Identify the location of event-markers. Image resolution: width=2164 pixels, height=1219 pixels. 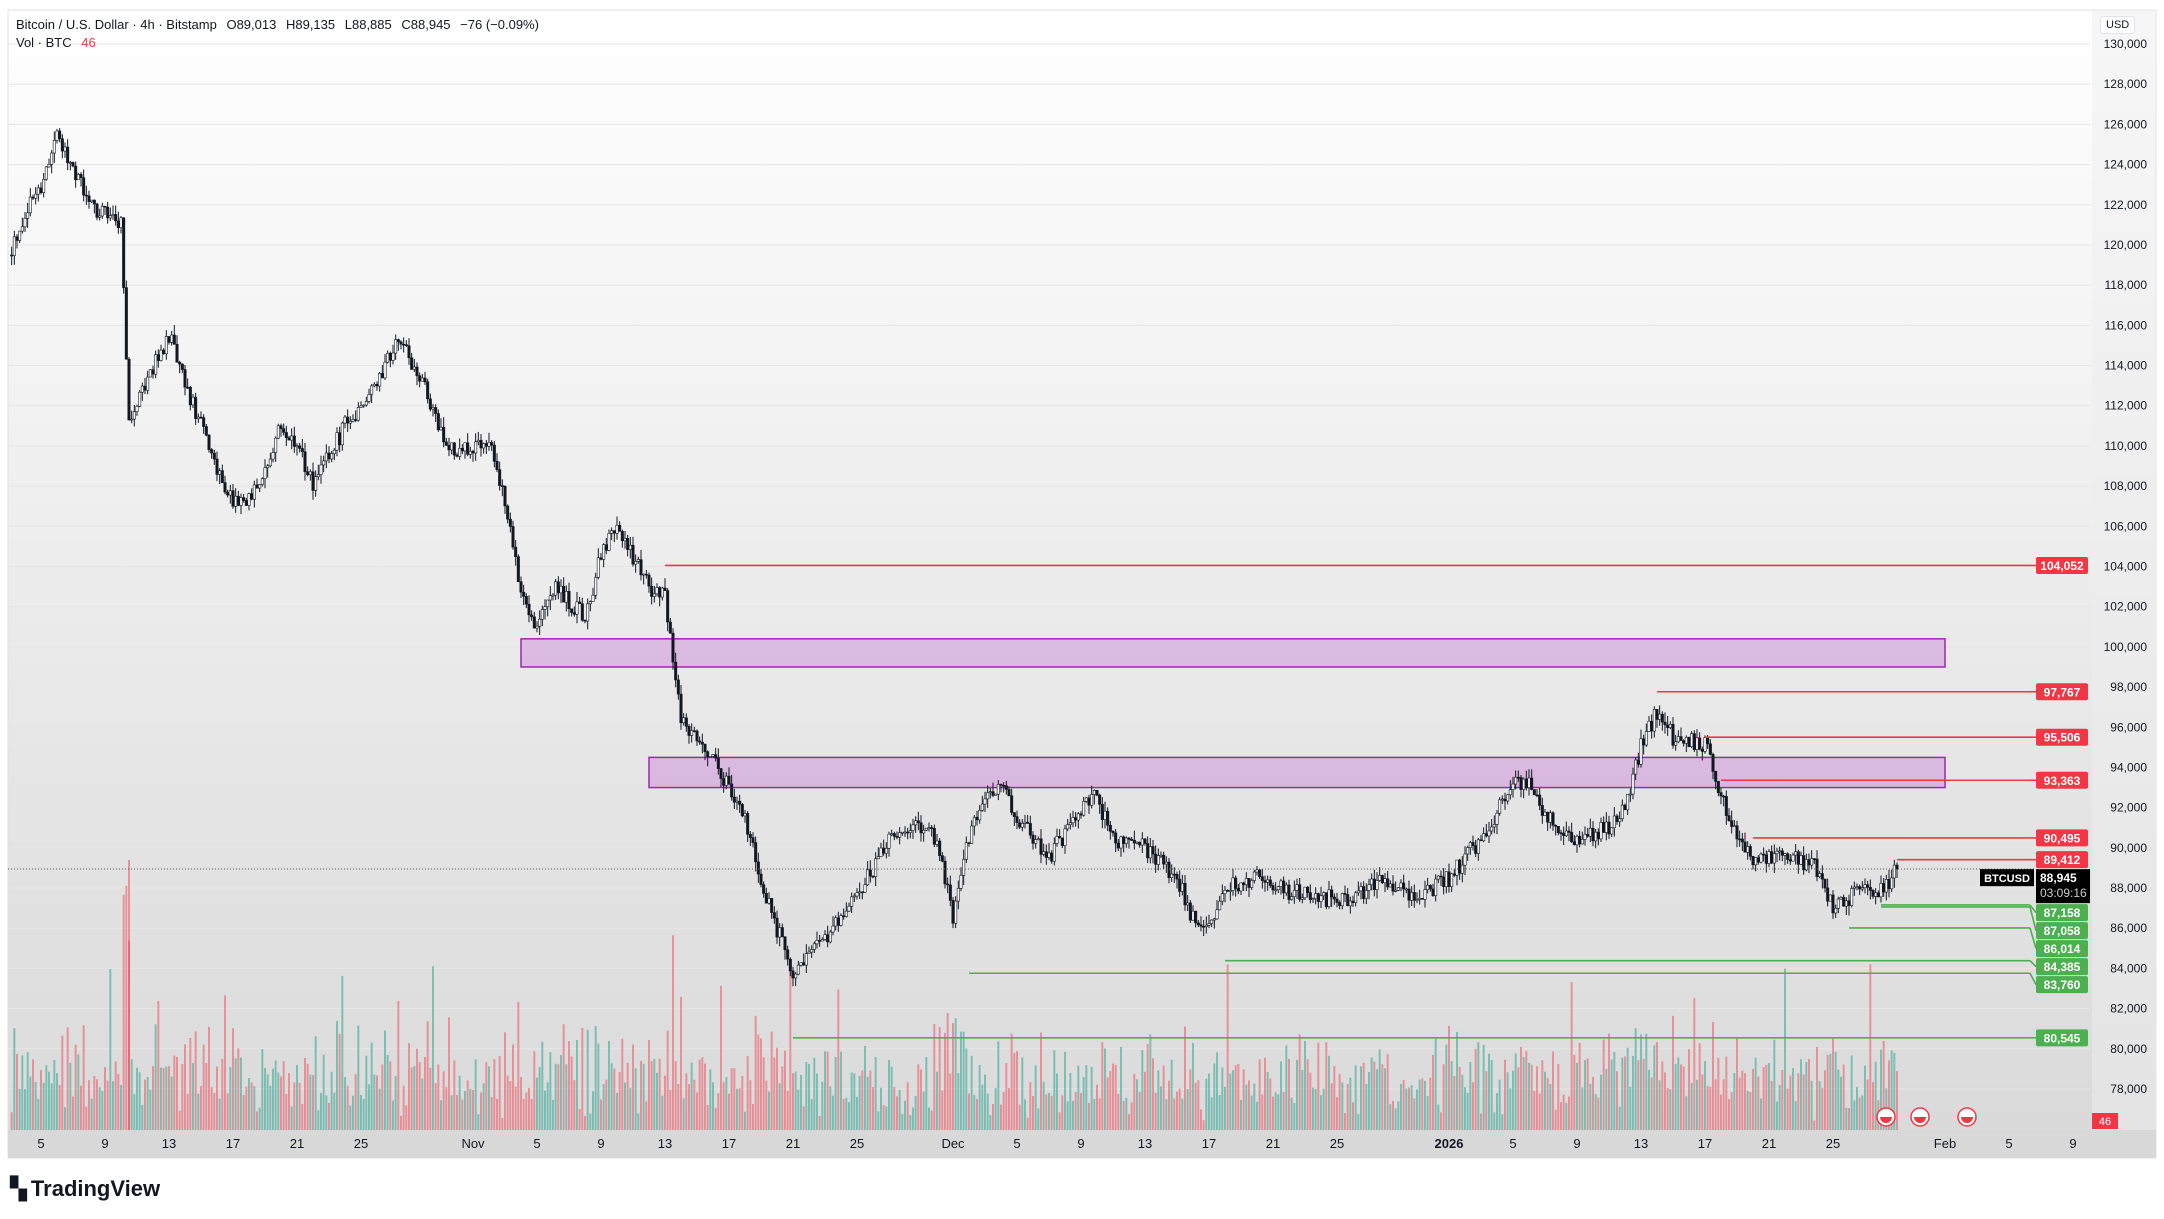
(1926, 1117).